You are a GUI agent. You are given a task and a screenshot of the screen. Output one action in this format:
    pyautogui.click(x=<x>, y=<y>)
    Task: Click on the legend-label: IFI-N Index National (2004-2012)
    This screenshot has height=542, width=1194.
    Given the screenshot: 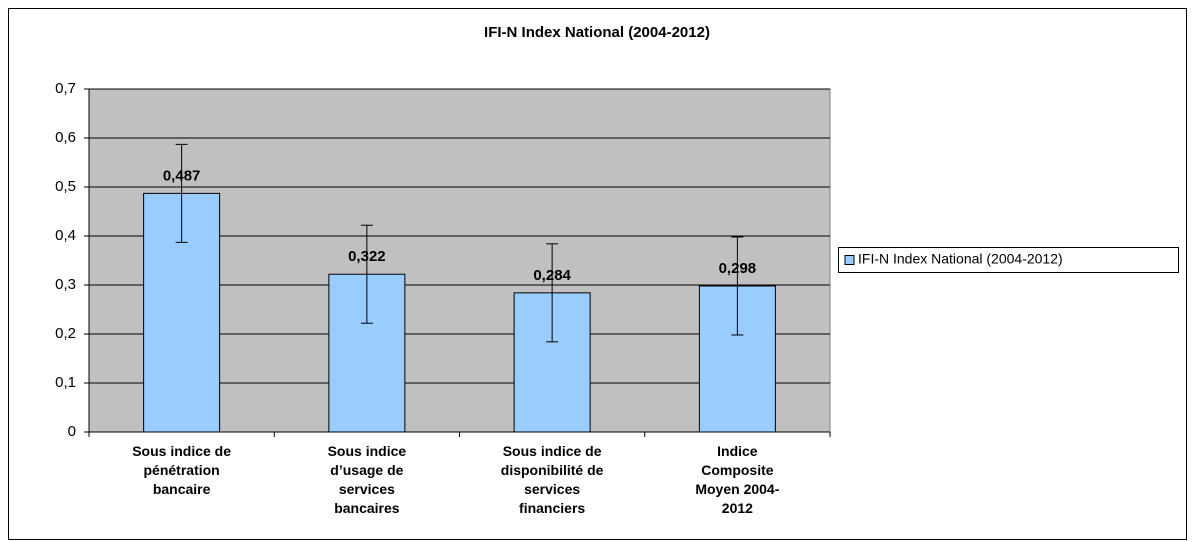 What is the action you would take?
    pyautogui.click(x=960, y=259)
    